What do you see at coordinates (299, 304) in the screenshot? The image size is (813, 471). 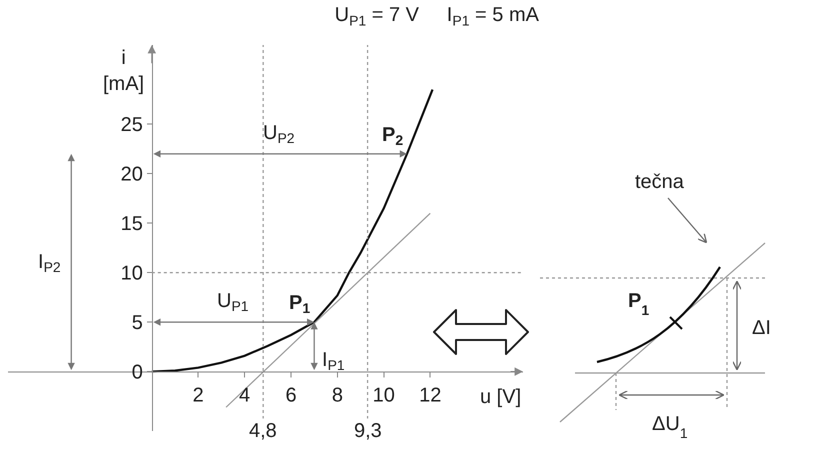 I see `annotation: P$_{1}$` at bounding box center [299, 304].